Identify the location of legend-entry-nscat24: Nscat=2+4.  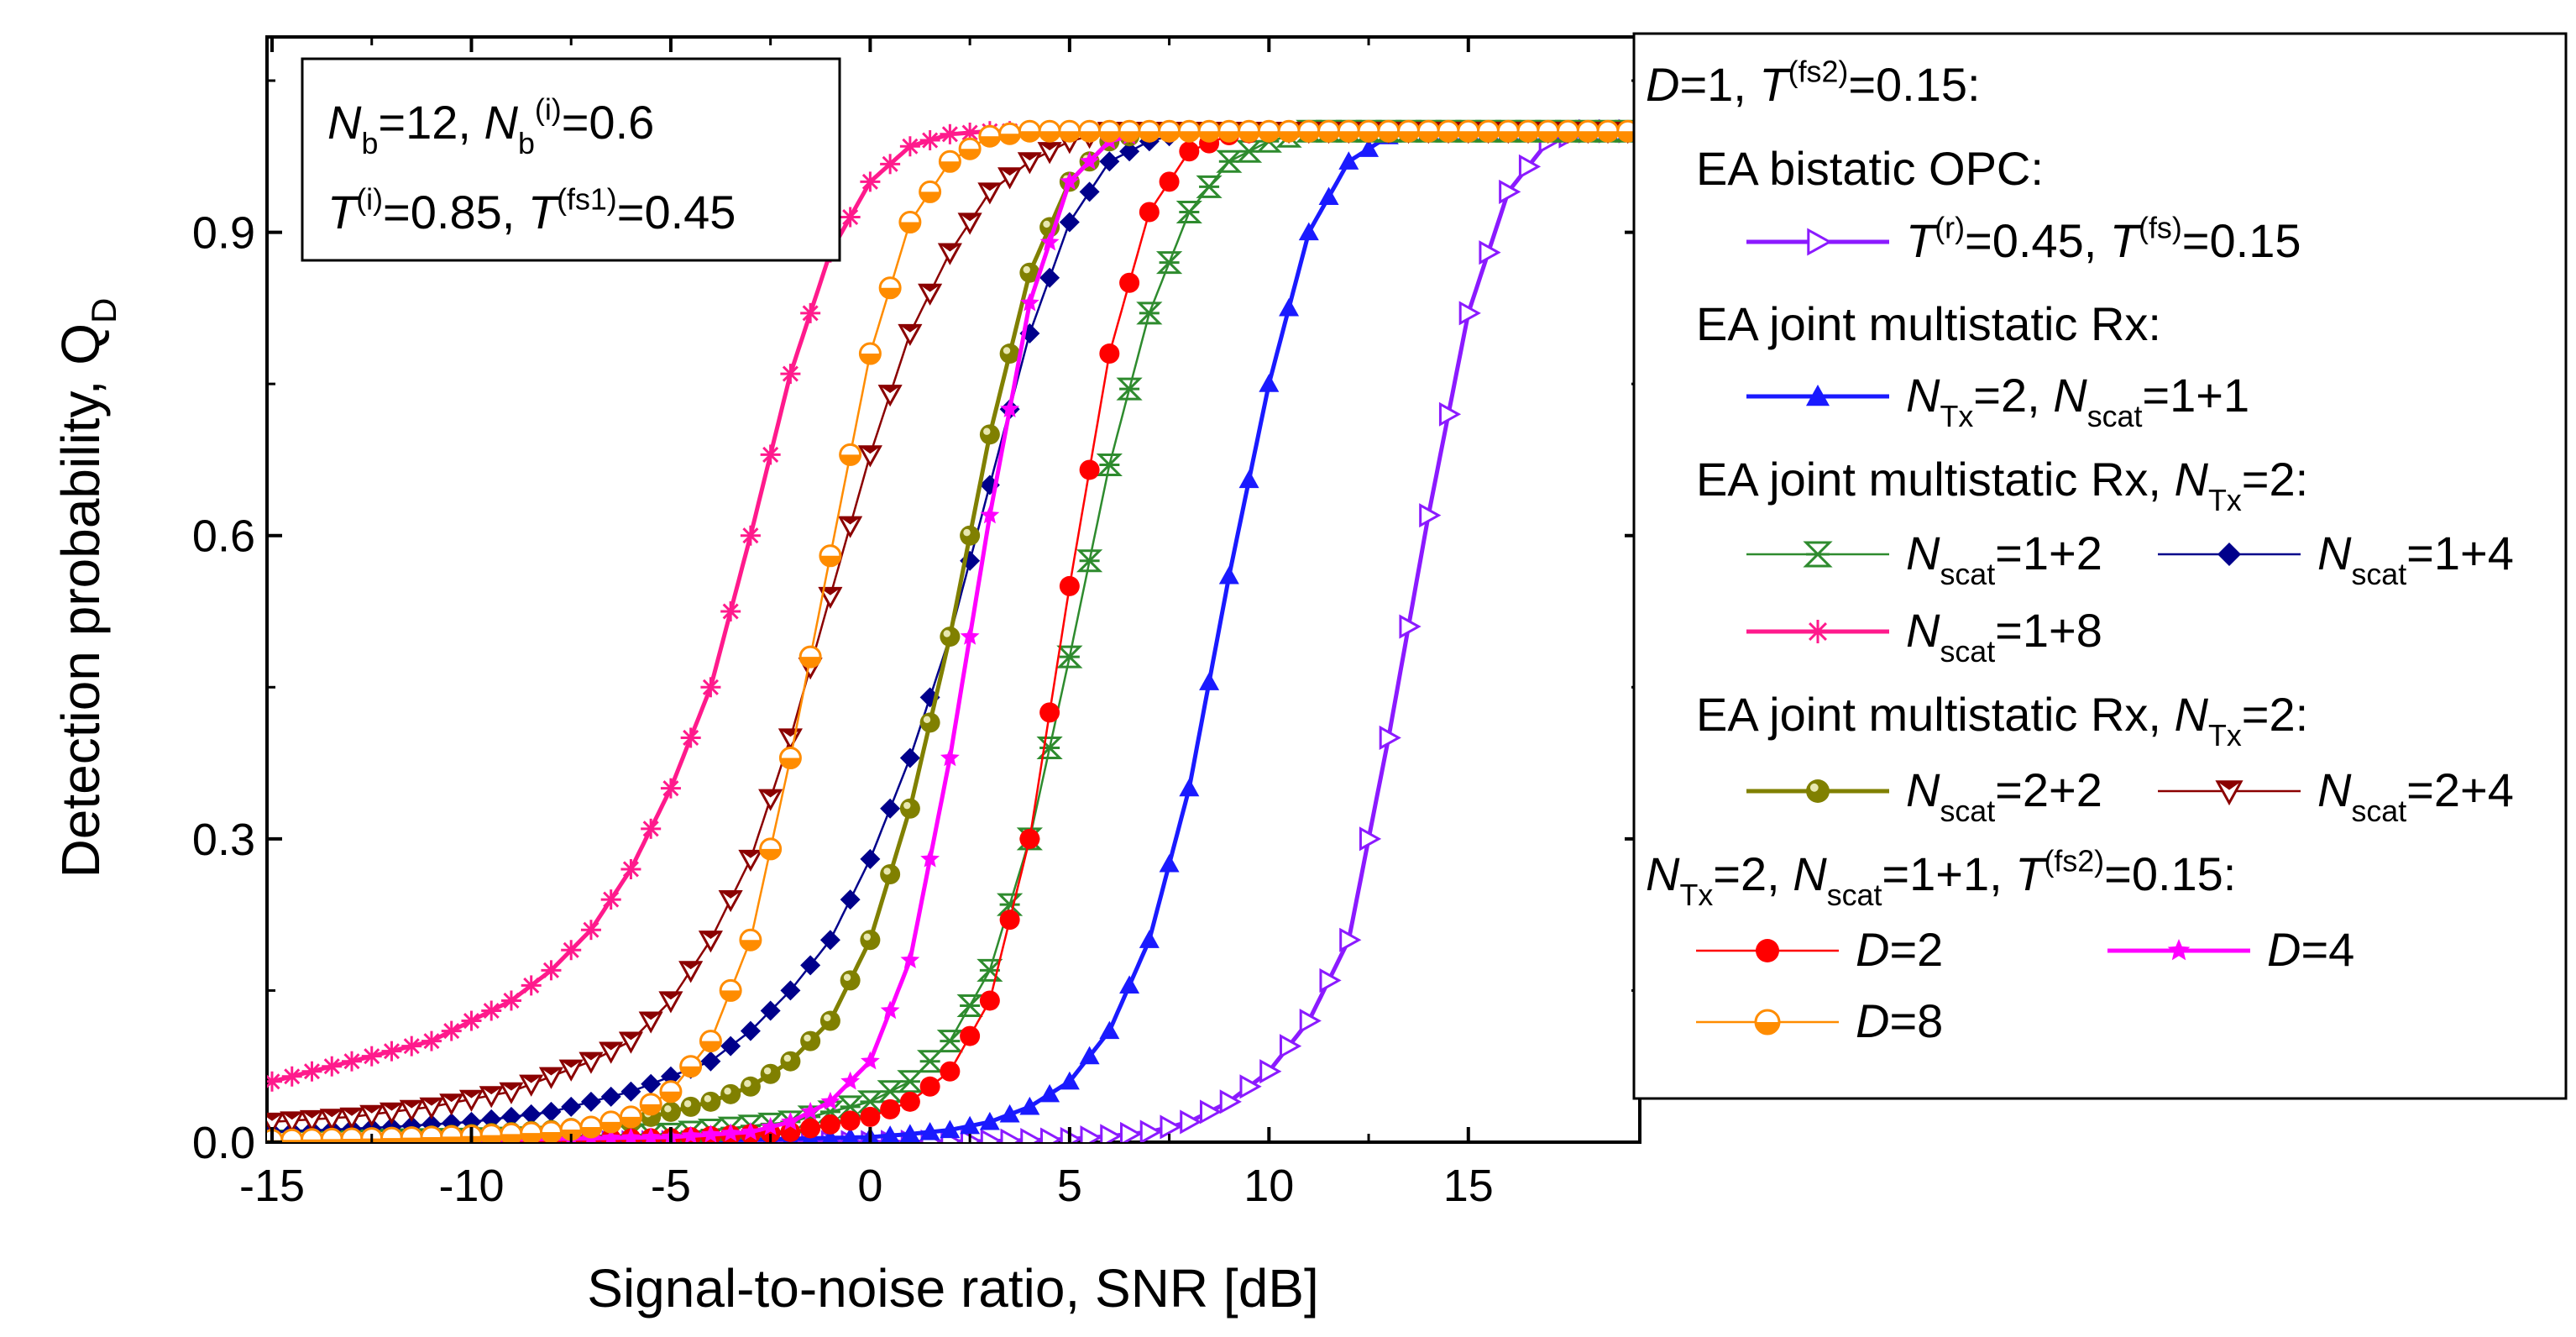
(2336, 795).